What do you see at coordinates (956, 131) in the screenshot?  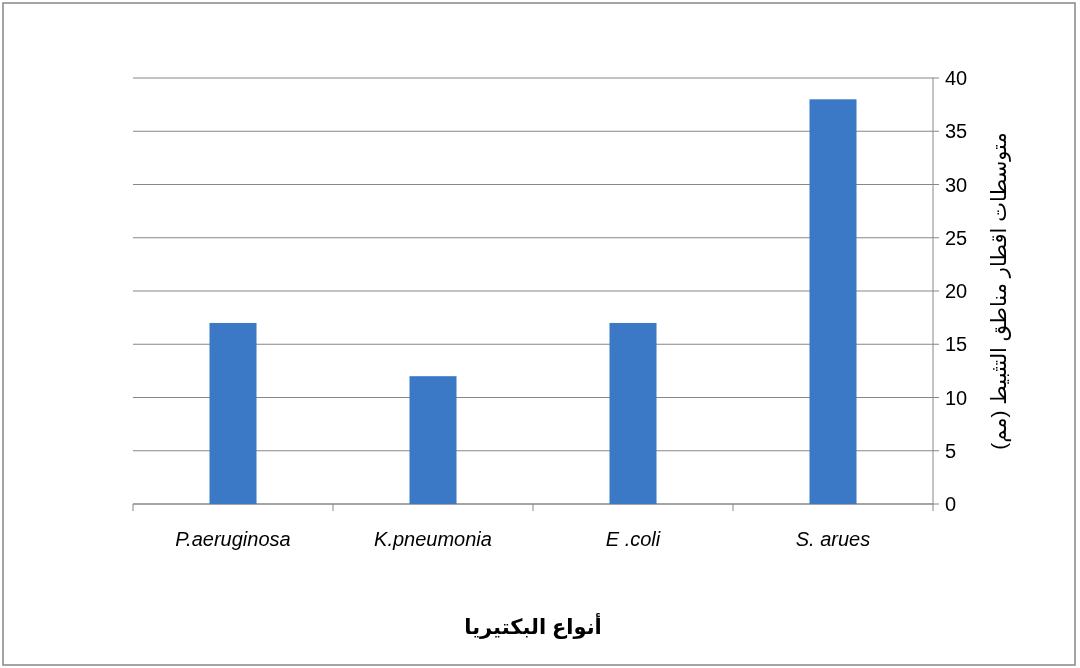 I see `y-tick-label: 35` at bounding box center [956, 131].